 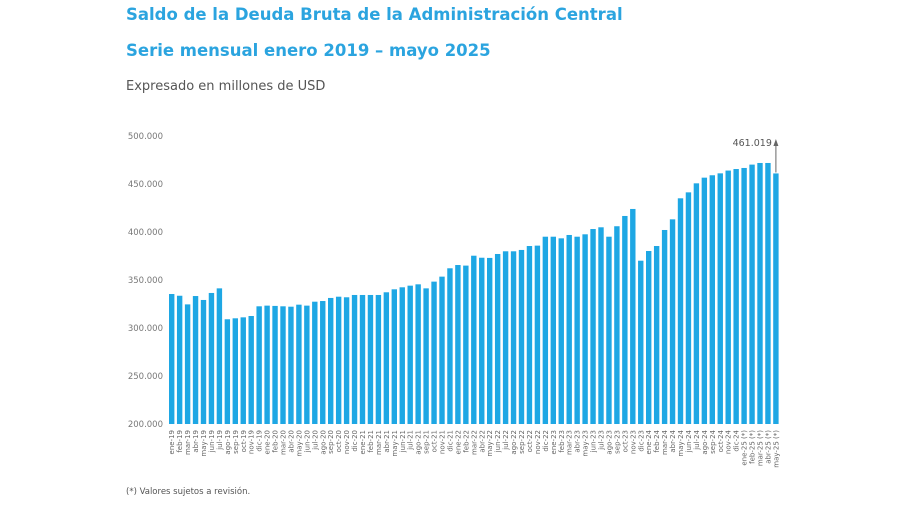 What do you see at coordinates (538, 442) in the screenshot?
I see `x-tick-label: nov-22` at bounding box center [538, 442].